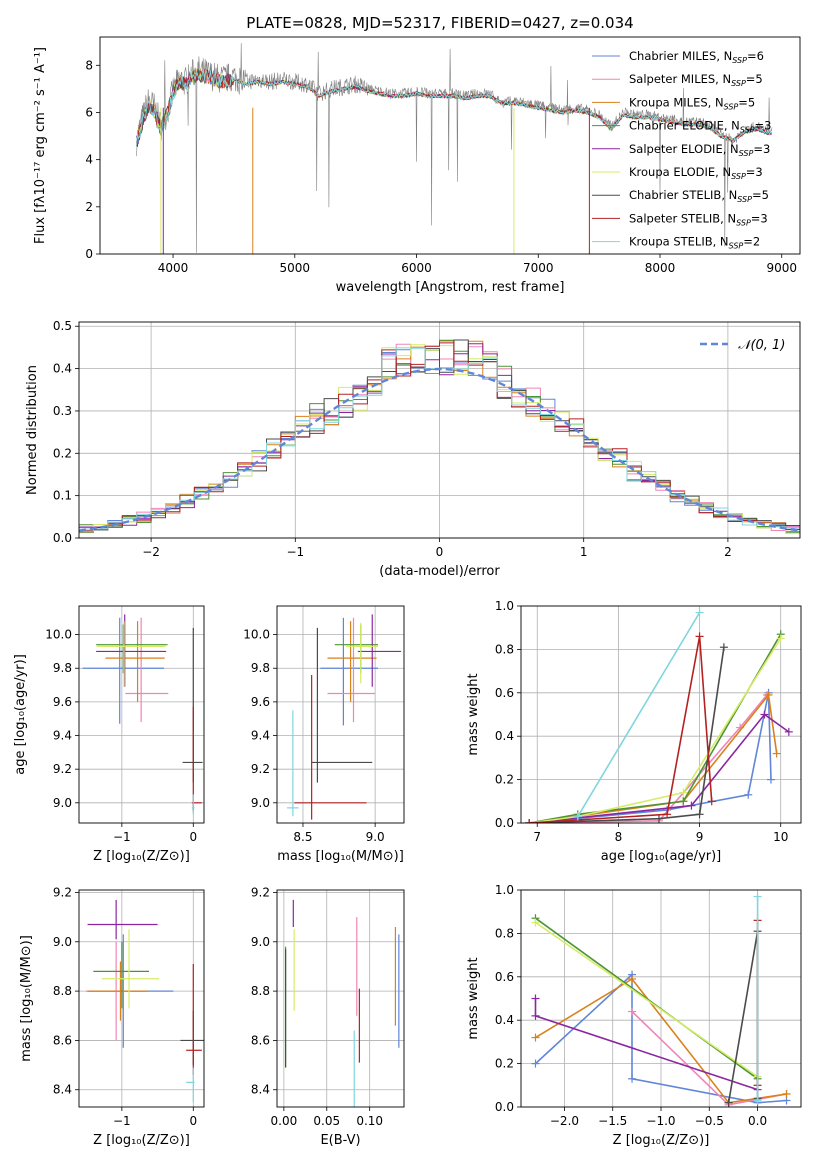 This screenshot has width=819, height=1170. I want to click on x-tick-label: −0.5, so click(709, 1121).